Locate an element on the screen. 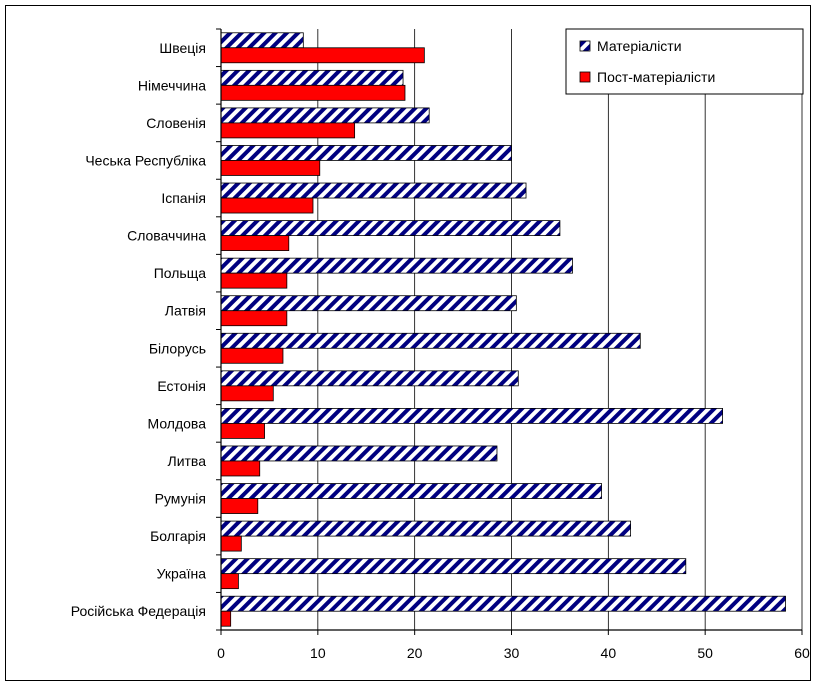 This screenshot has width=817, height=686. x-tick-label: 10 is located at coordinates (318, 653).